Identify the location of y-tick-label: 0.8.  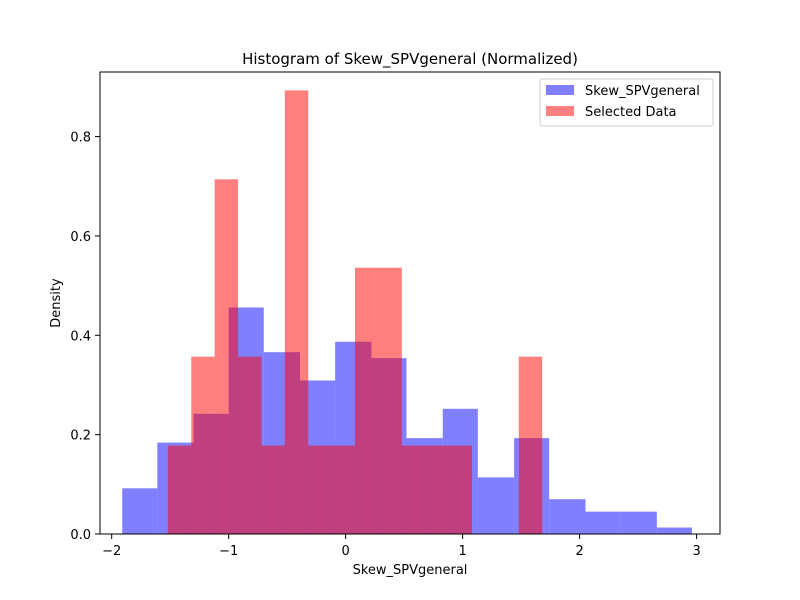
(80, 138).